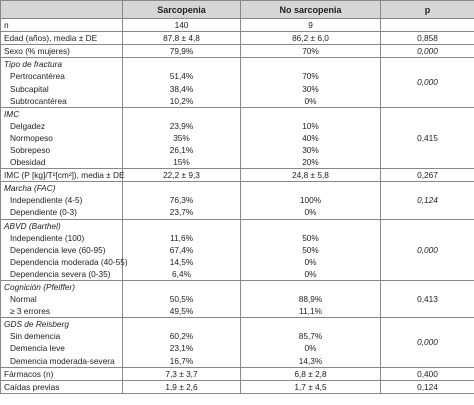 The image size is (474, 405). What do you see at coordinates (61, 125) in the screenshot?
I see `item-label: Delgadez` at bounding box center [61, 125].